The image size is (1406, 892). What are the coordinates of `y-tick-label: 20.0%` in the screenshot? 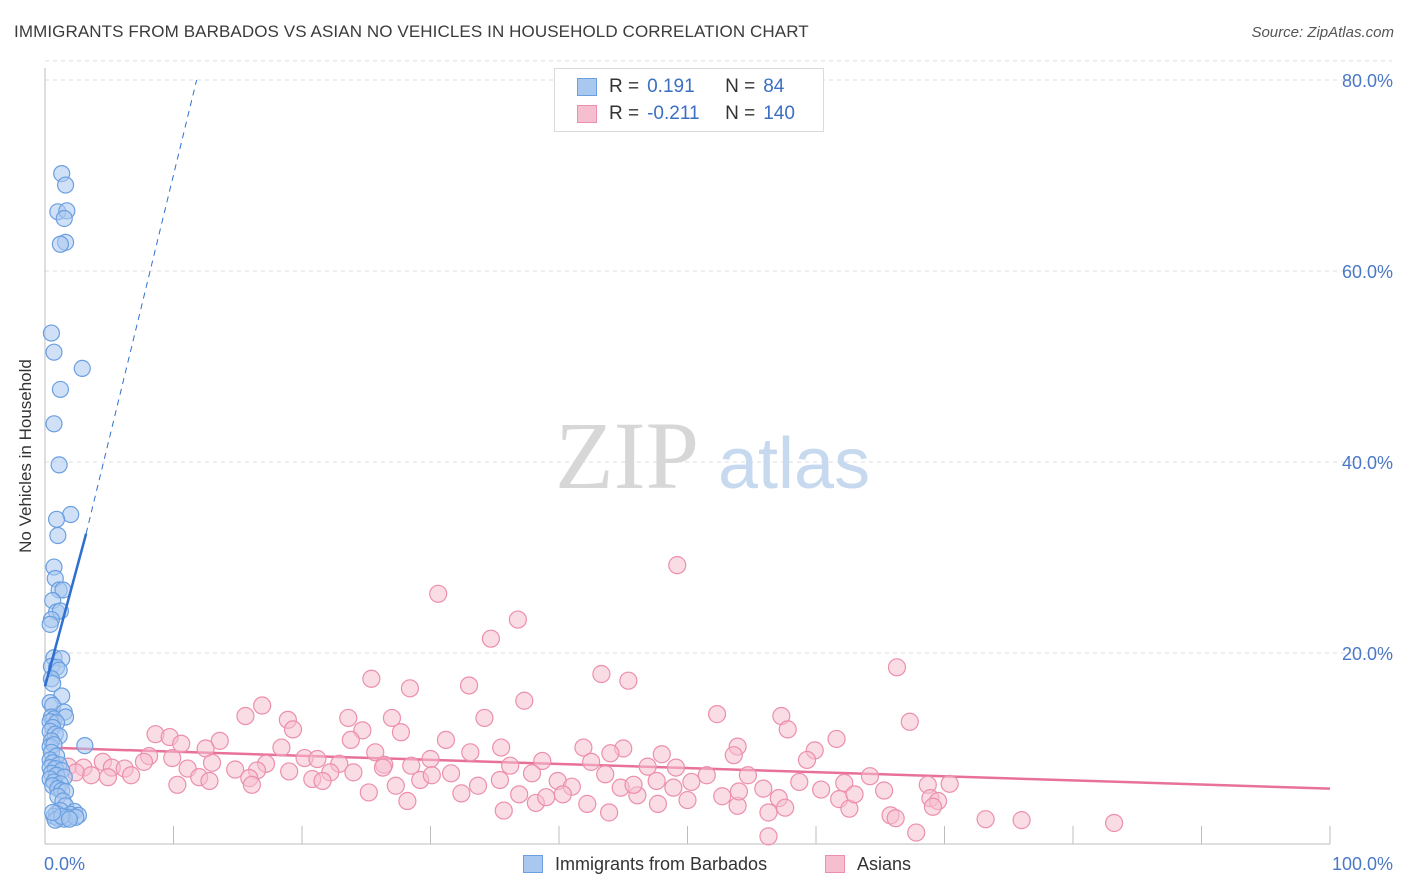 It's located at (1367, 654).